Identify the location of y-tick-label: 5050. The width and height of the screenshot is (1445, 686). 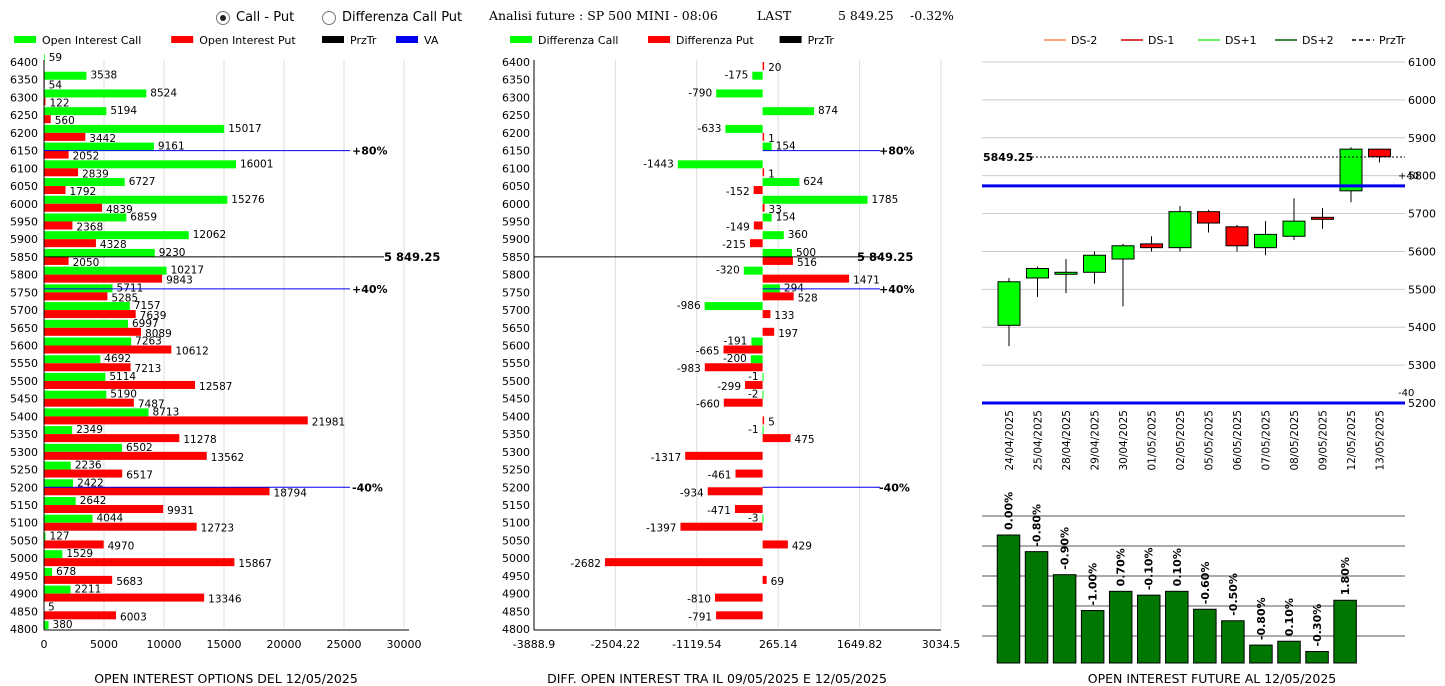
(24, 540).